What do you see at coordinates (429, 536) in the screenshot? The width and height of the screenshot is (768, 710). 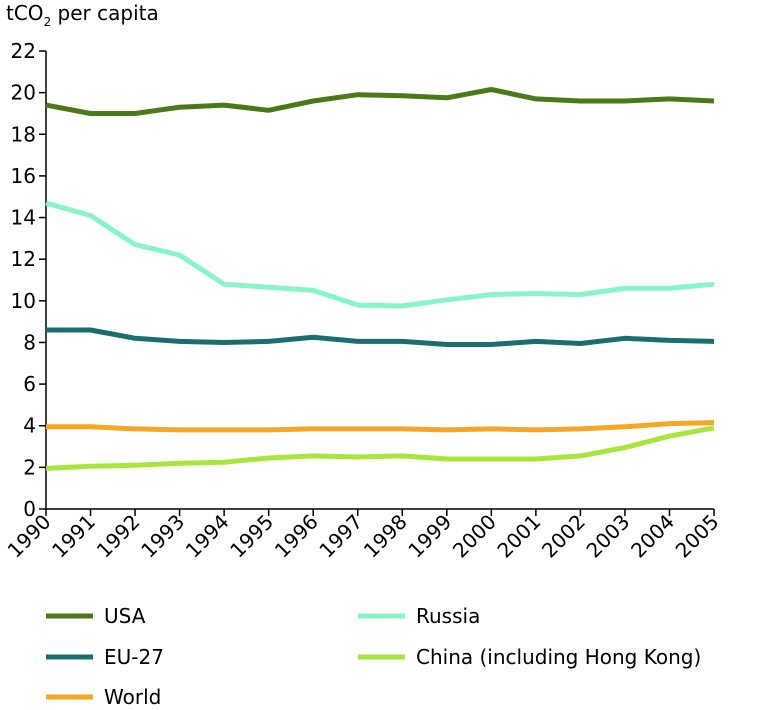 I see `x-tick-label: 1999` at bounding box center [429, 536].